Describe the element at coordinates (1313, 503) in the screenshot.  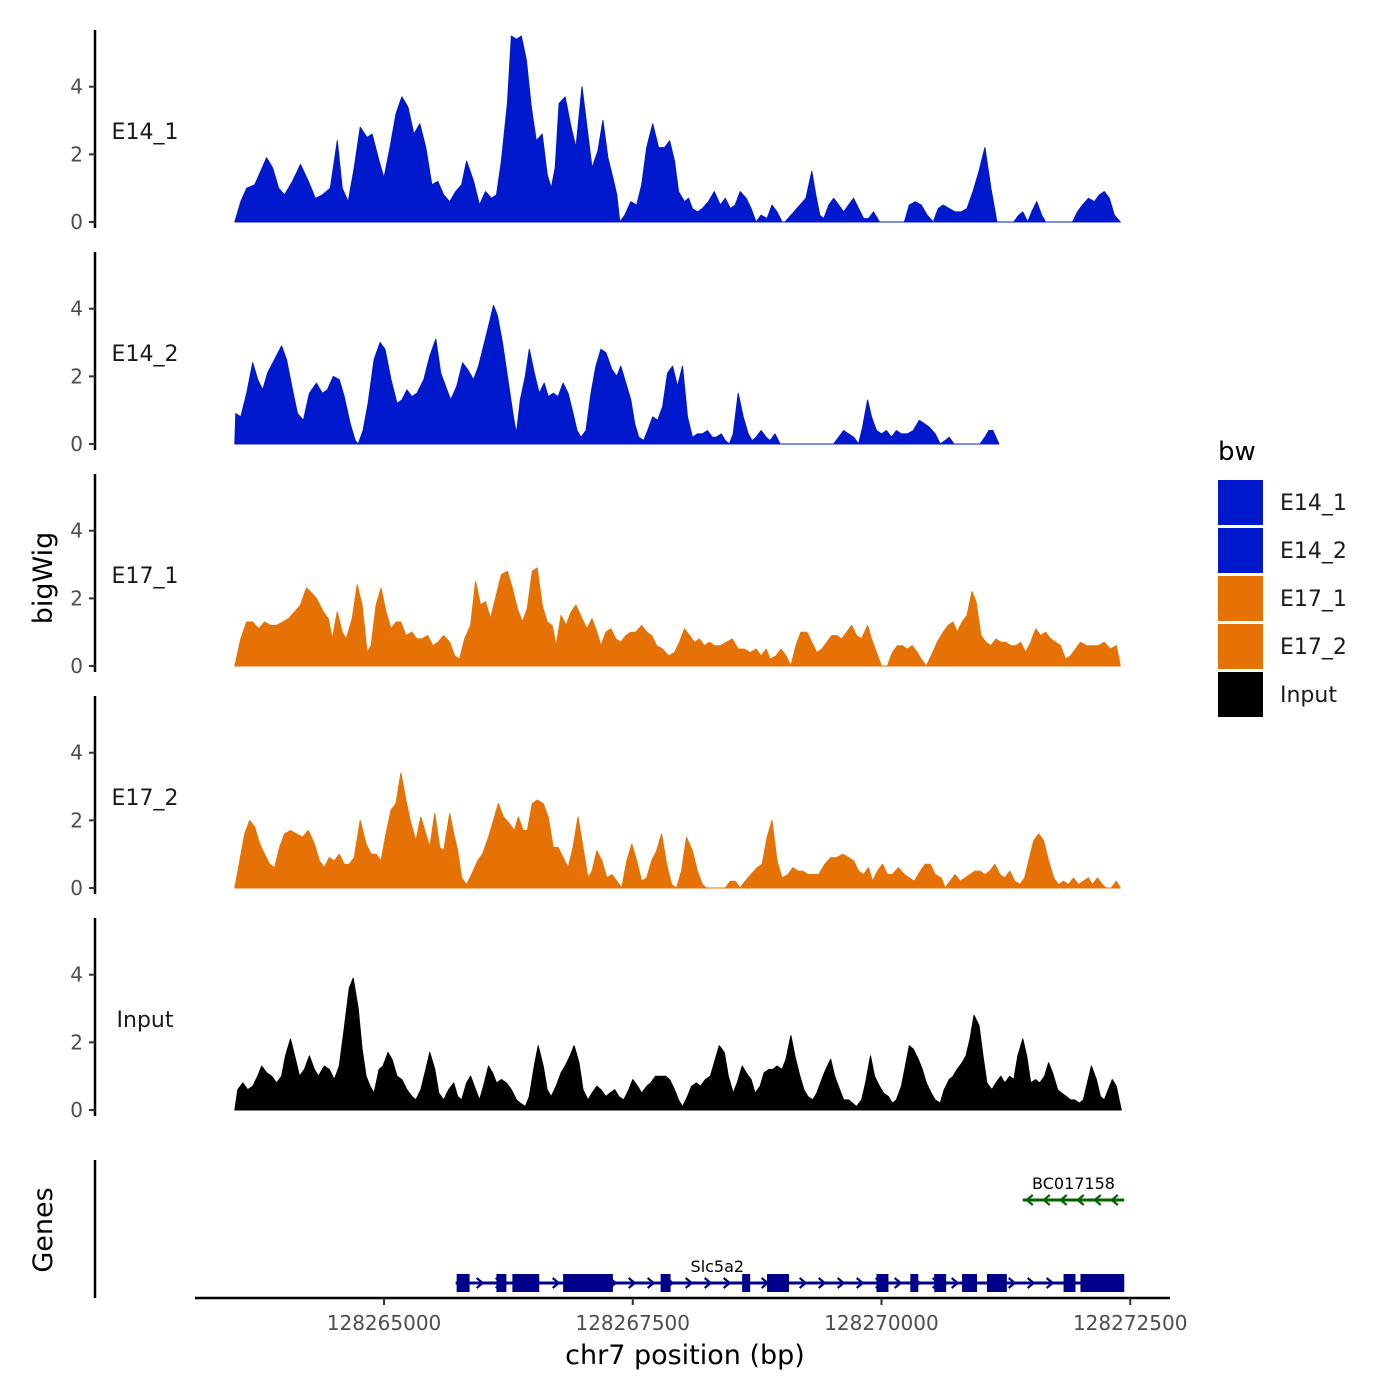
I see `legend-label-E14_1: E14_1` at that location.